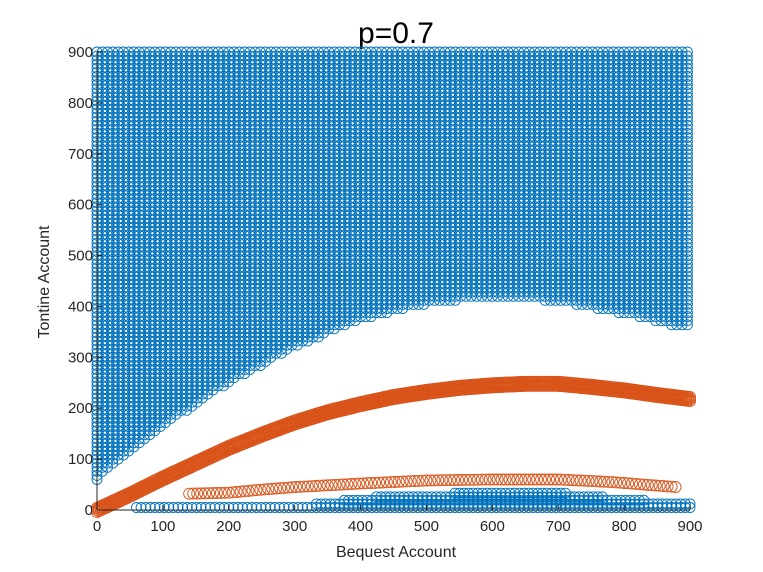 The width and height of the screenshot is (763, 572). What do you see at coordinates (396, 33) in the screenshot?
I see `chart-title: p=0.7` at bounding box center [396, 33].